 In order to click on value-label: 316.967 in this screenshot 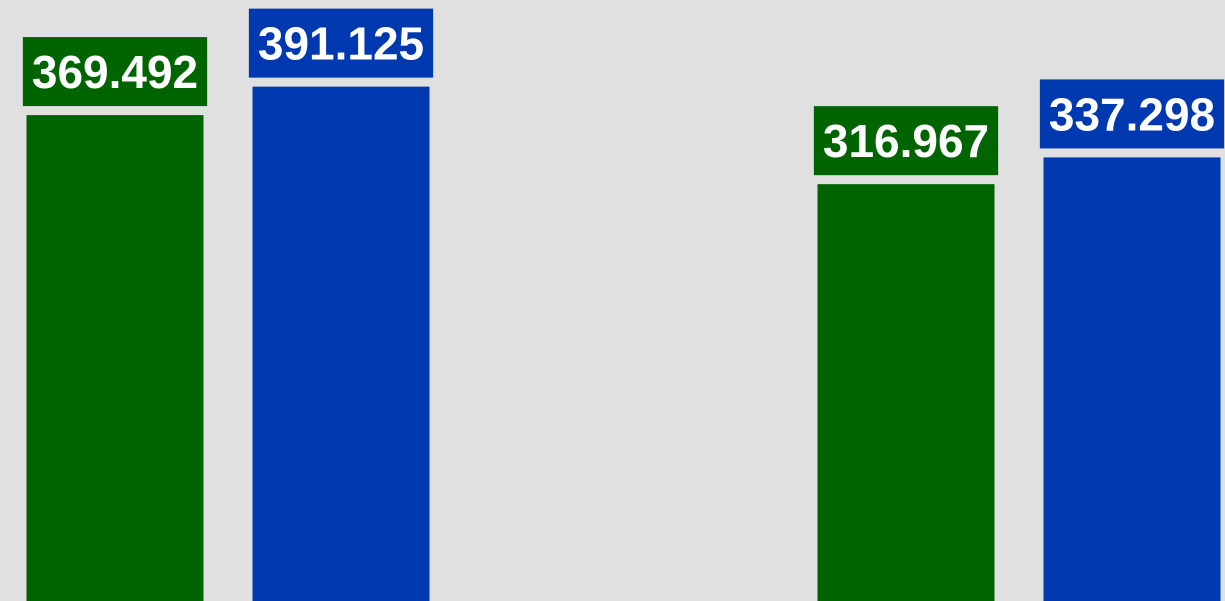, I will do `click(906, 141)`.